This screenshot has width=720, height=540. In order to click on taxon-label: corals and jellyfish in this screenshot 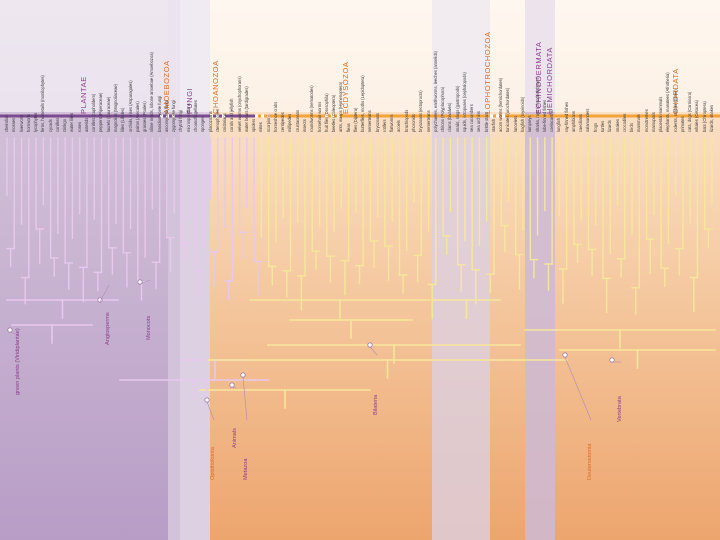, I will do `click(232, 115)`.